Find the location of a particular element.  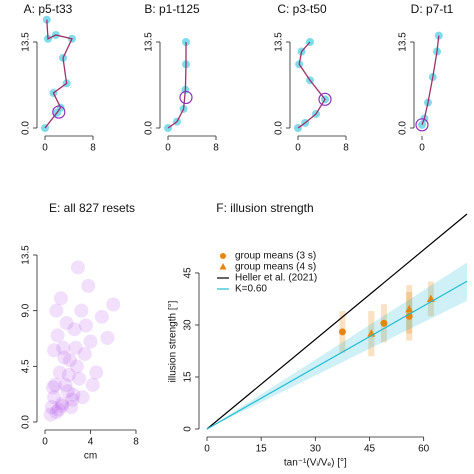

x-tick-label: 60 is located at coordinates (424, 449).